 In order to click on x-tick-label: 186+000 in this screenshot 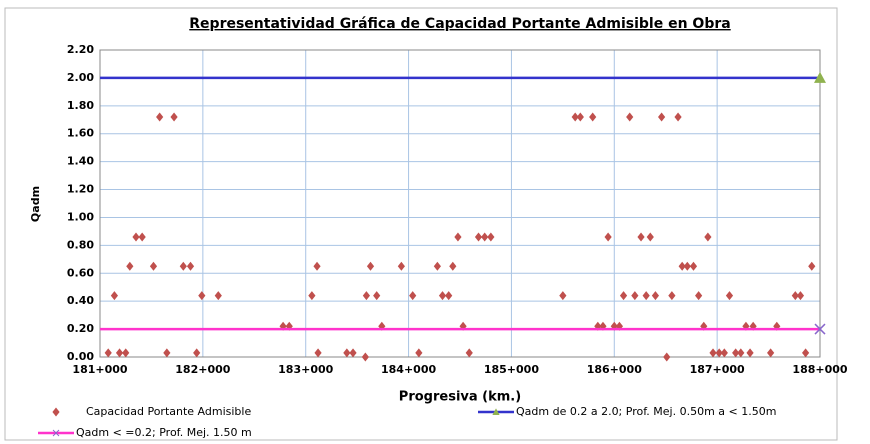, I will do `click(614, 369)`.